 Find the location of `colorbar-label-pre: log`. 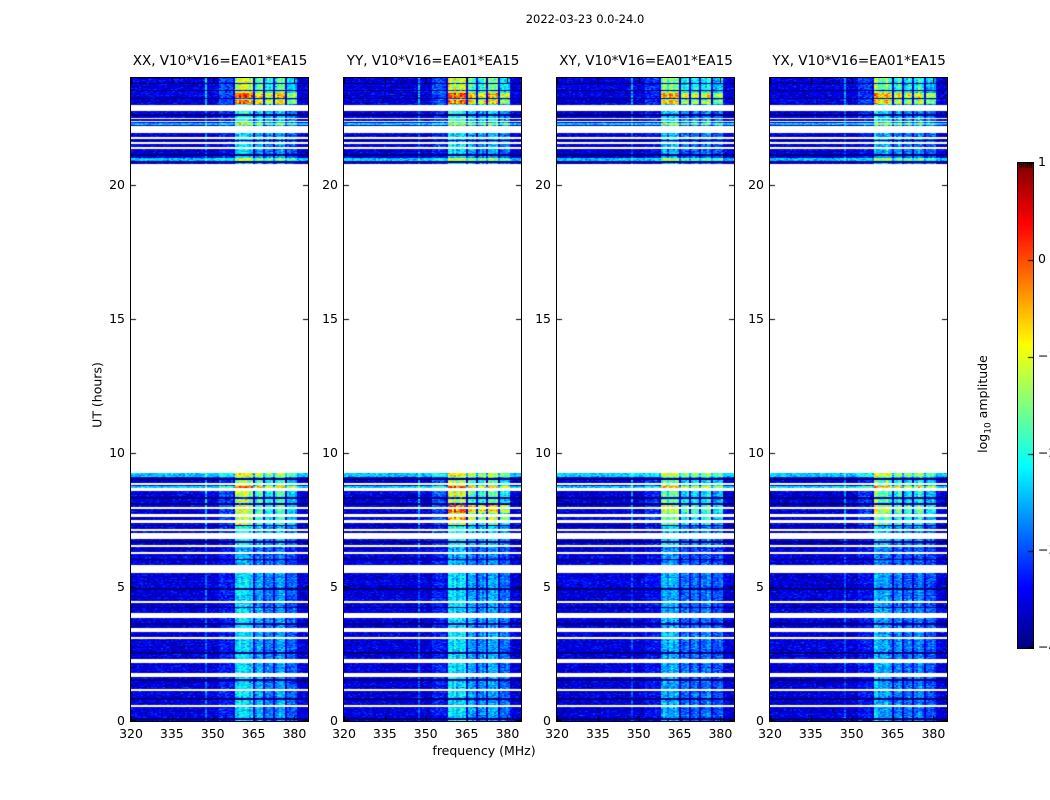

colorbar-label-pre: log is located at coordinates (982, 443).